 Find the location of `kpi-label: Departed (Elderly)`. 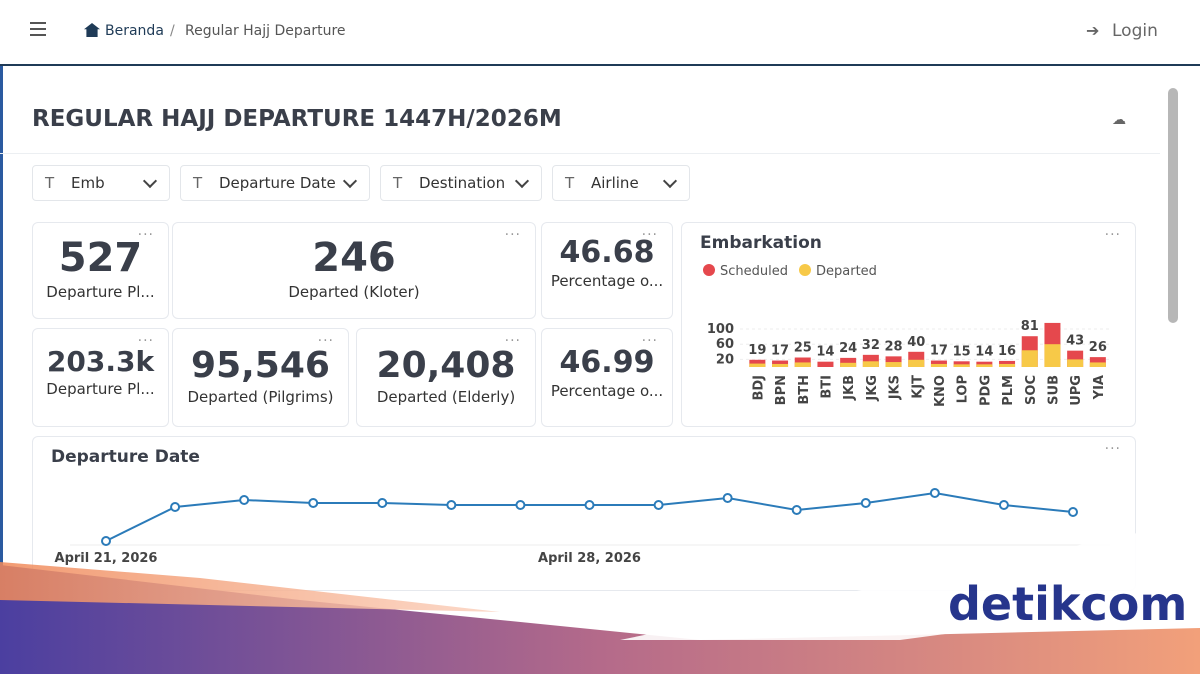

kpi-label: Departed (Elderly) is located at coordinates (446, 397).